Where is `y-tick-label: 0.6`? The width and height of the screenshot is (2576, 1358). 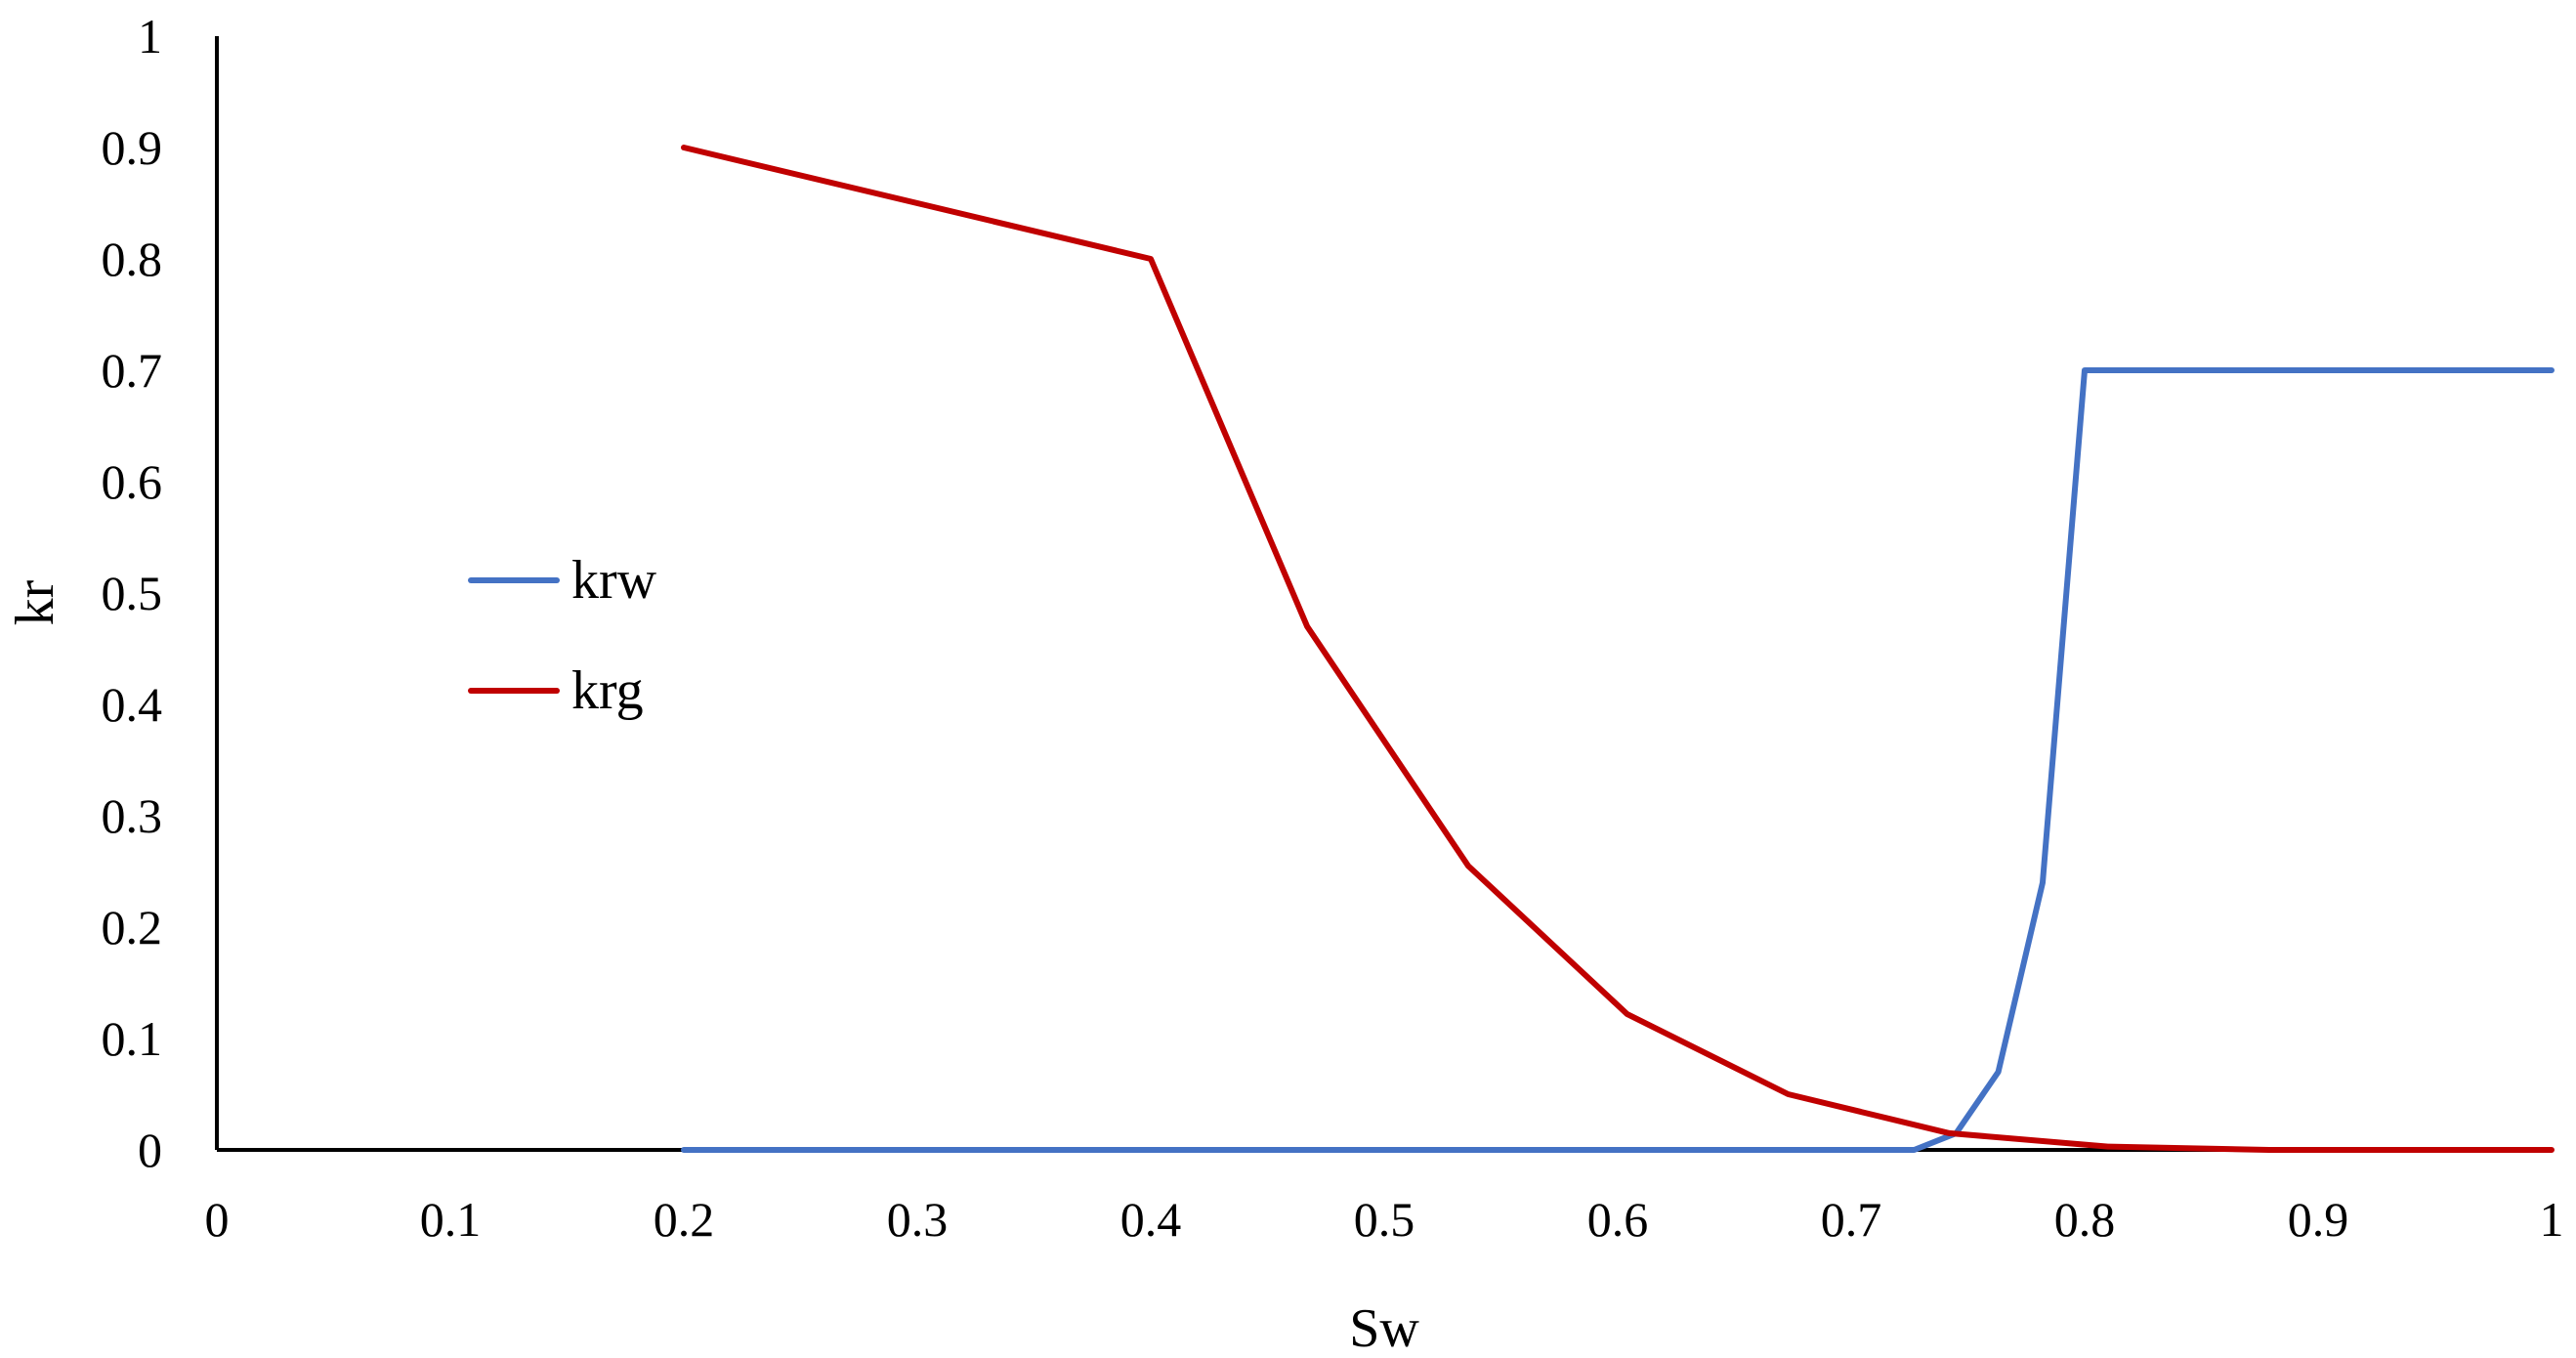
y-tick-label: 0.6 is located at coordinates (132, 481).